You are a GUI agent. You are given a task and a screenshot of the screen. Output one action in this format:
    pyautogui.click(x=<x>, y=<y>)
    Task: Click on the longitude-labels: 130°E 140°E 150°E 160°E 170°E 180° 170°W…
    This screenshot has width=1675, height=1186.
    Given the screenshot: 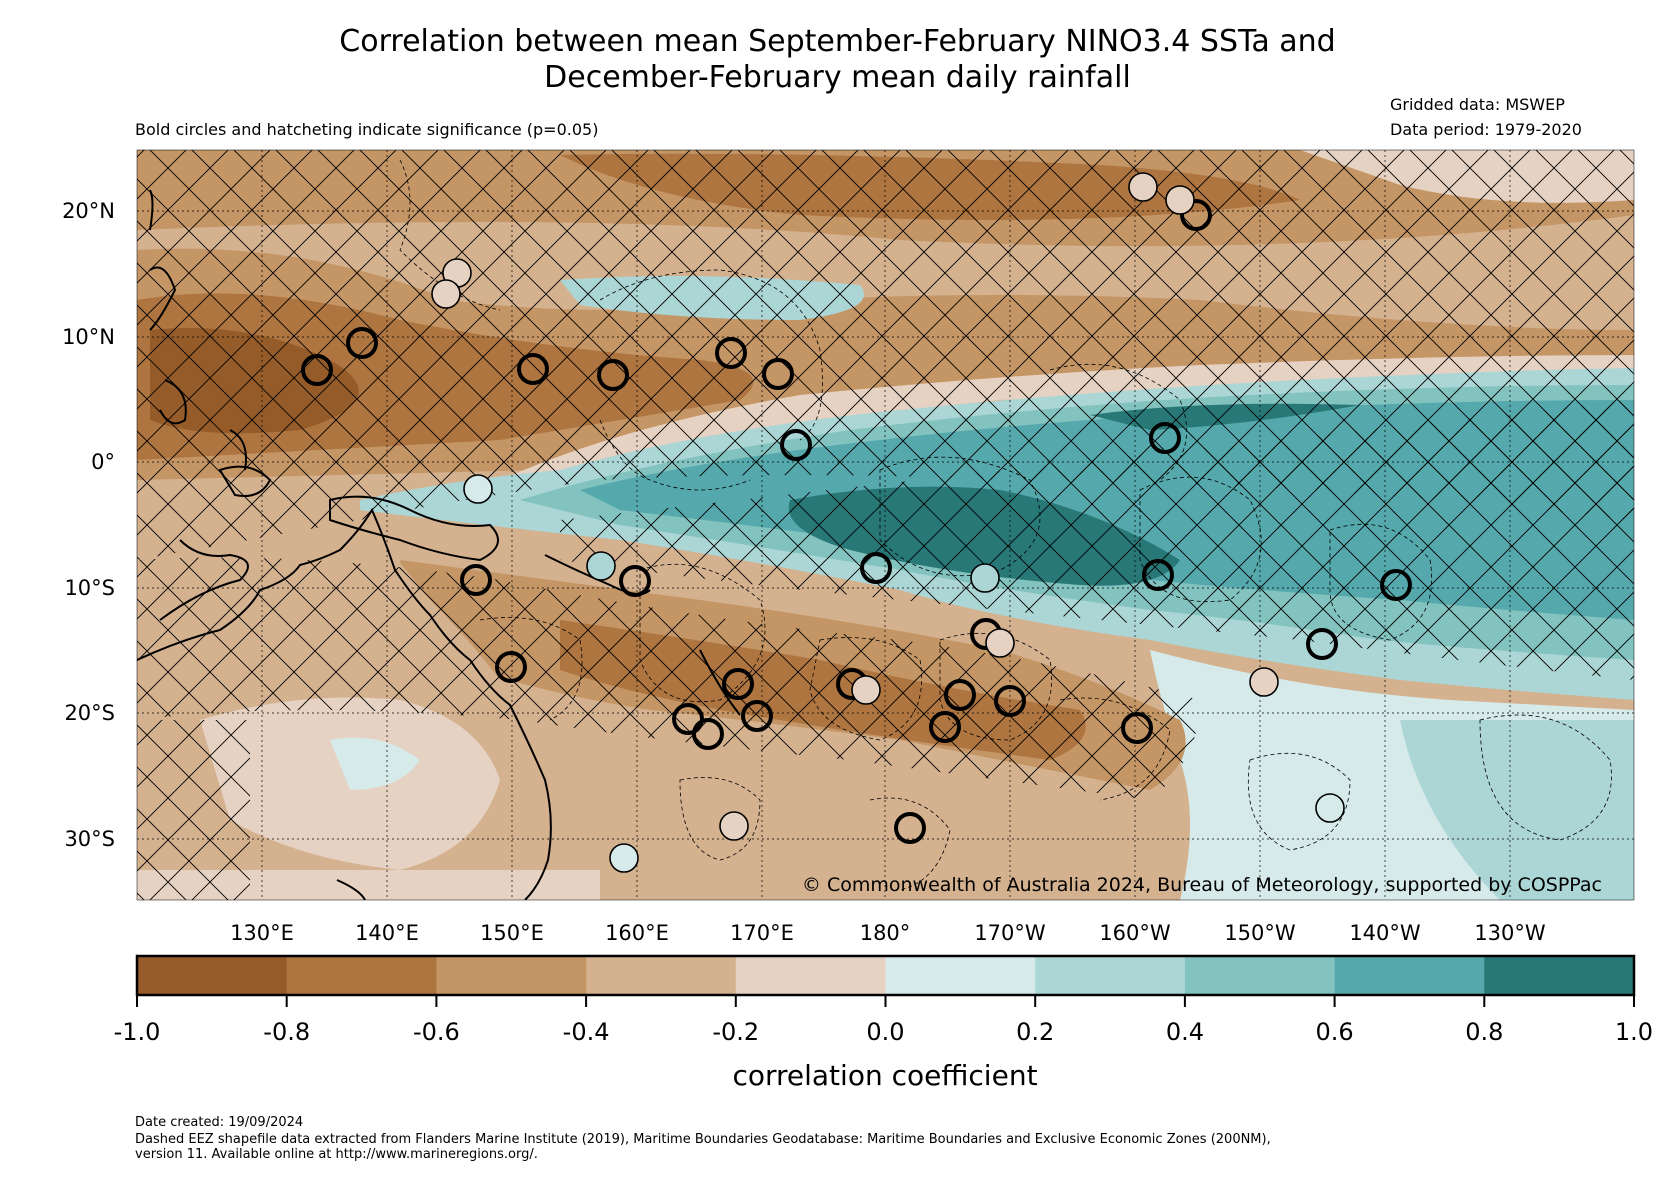 What is the action you would take?
    pyautogui.click(x=888, y=933)
    